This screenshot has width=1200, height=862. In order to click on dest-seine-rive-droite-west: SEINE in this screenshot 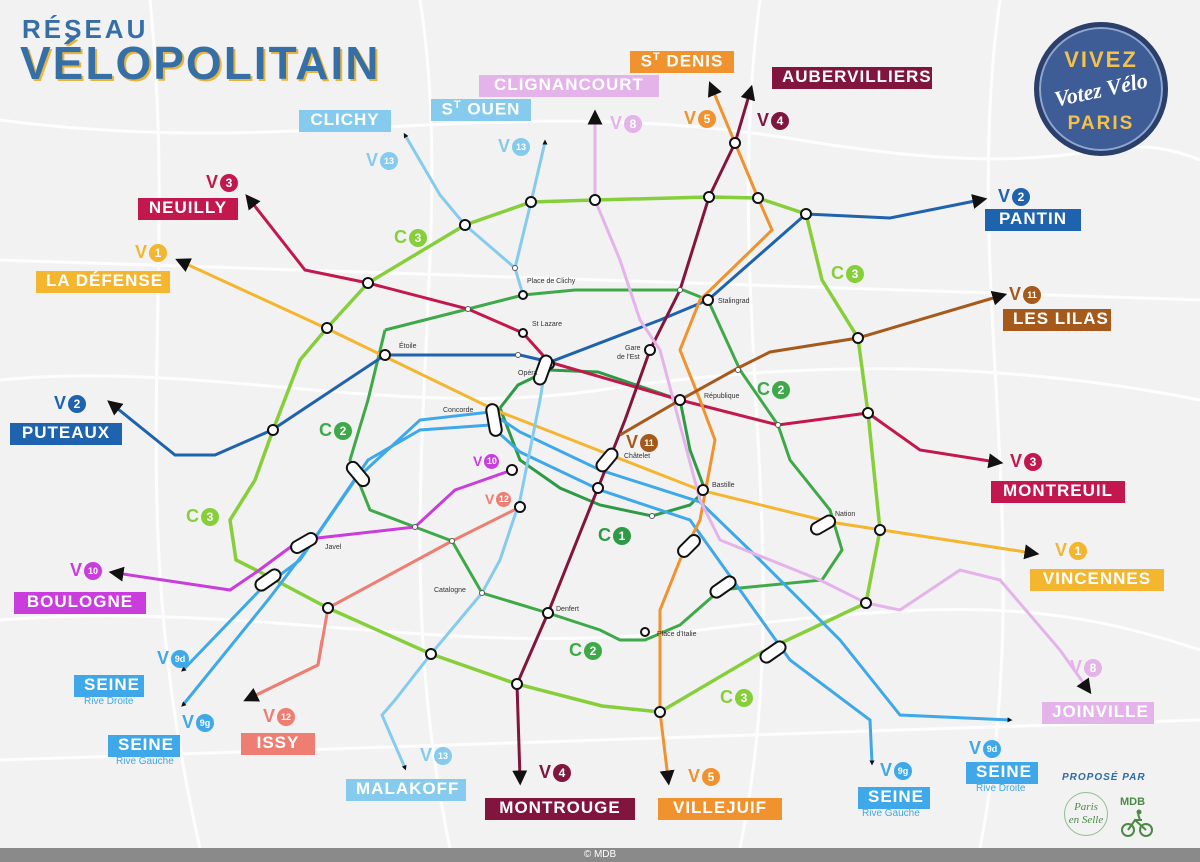, I will do `click(109, 686)`.